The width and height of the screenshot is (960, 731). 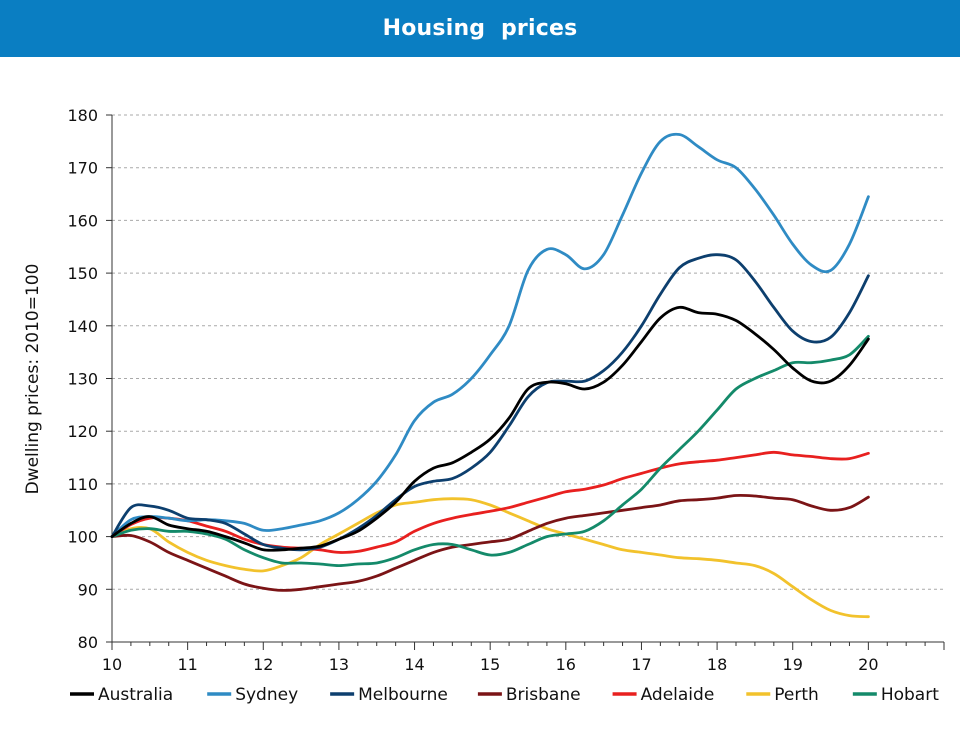 I want to click on series-line-brisbane, so click(x=490, y=542).